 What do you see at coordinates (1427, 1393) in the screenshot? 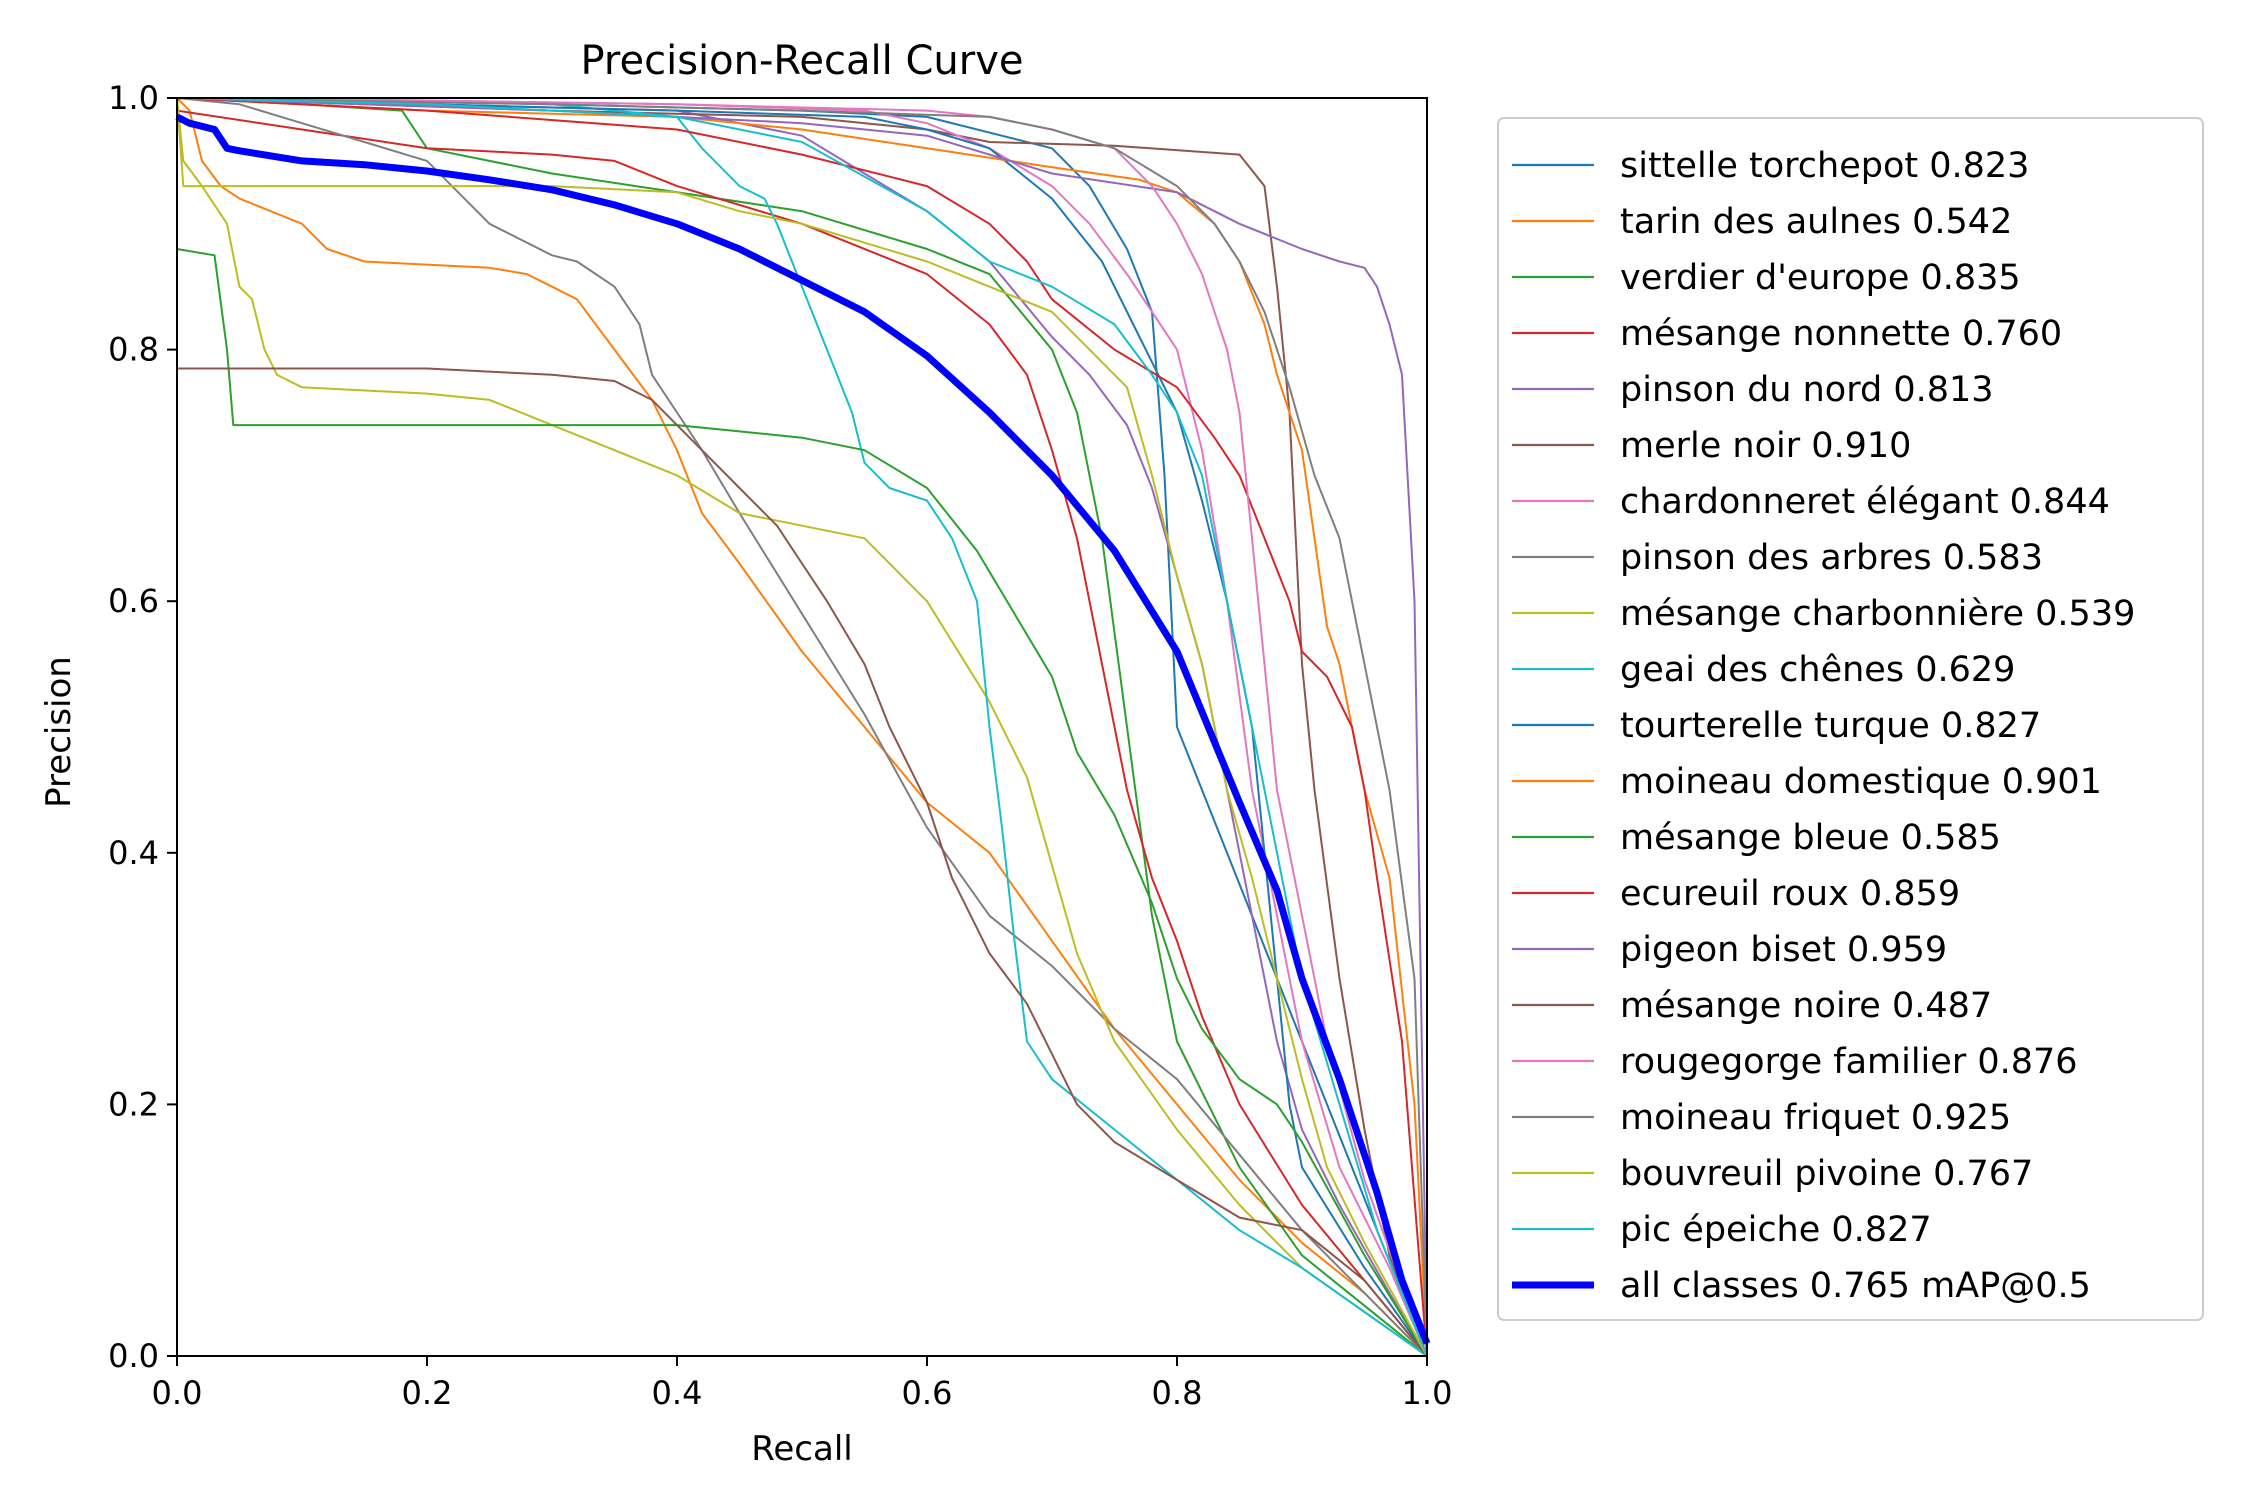
I see `x-tick-label: 1.0` at bounding box center [1427, 1393].